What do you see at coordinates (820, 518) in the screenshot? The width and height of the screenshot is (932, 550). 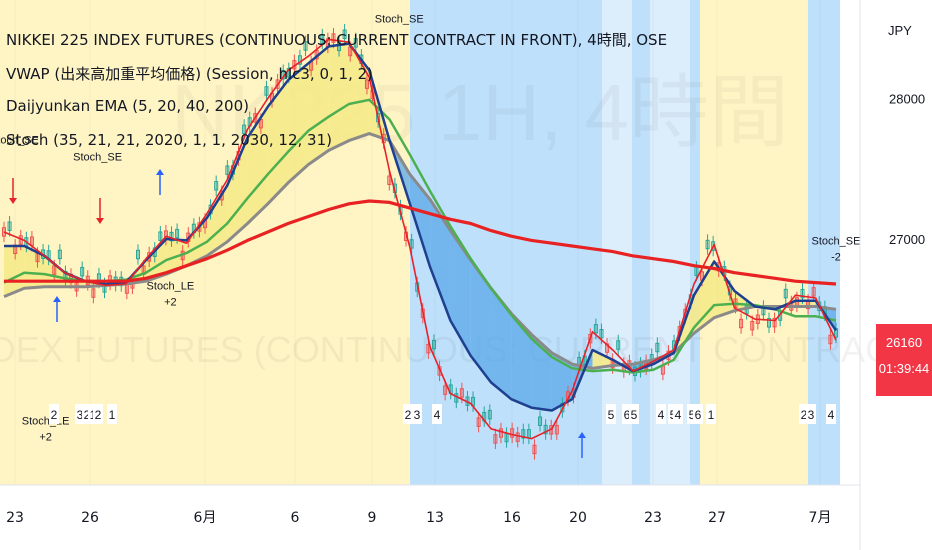 I see `x-tick-label: 7月` at bounding box center [820, 518].